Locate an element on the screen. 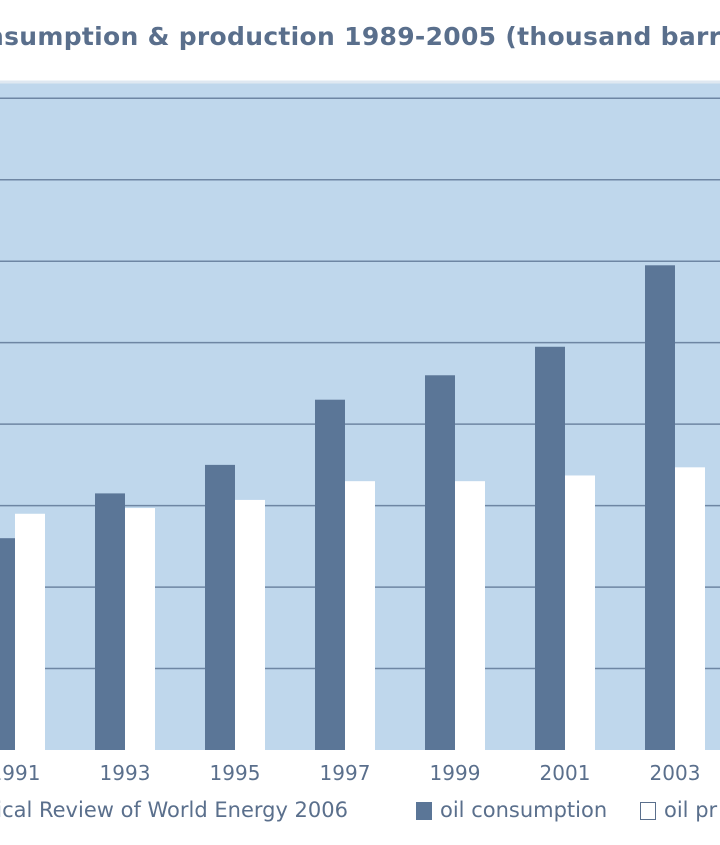 The height and width of the screenshot is (845, 720). bar-production-1991 is located at coordinates (30, 631).